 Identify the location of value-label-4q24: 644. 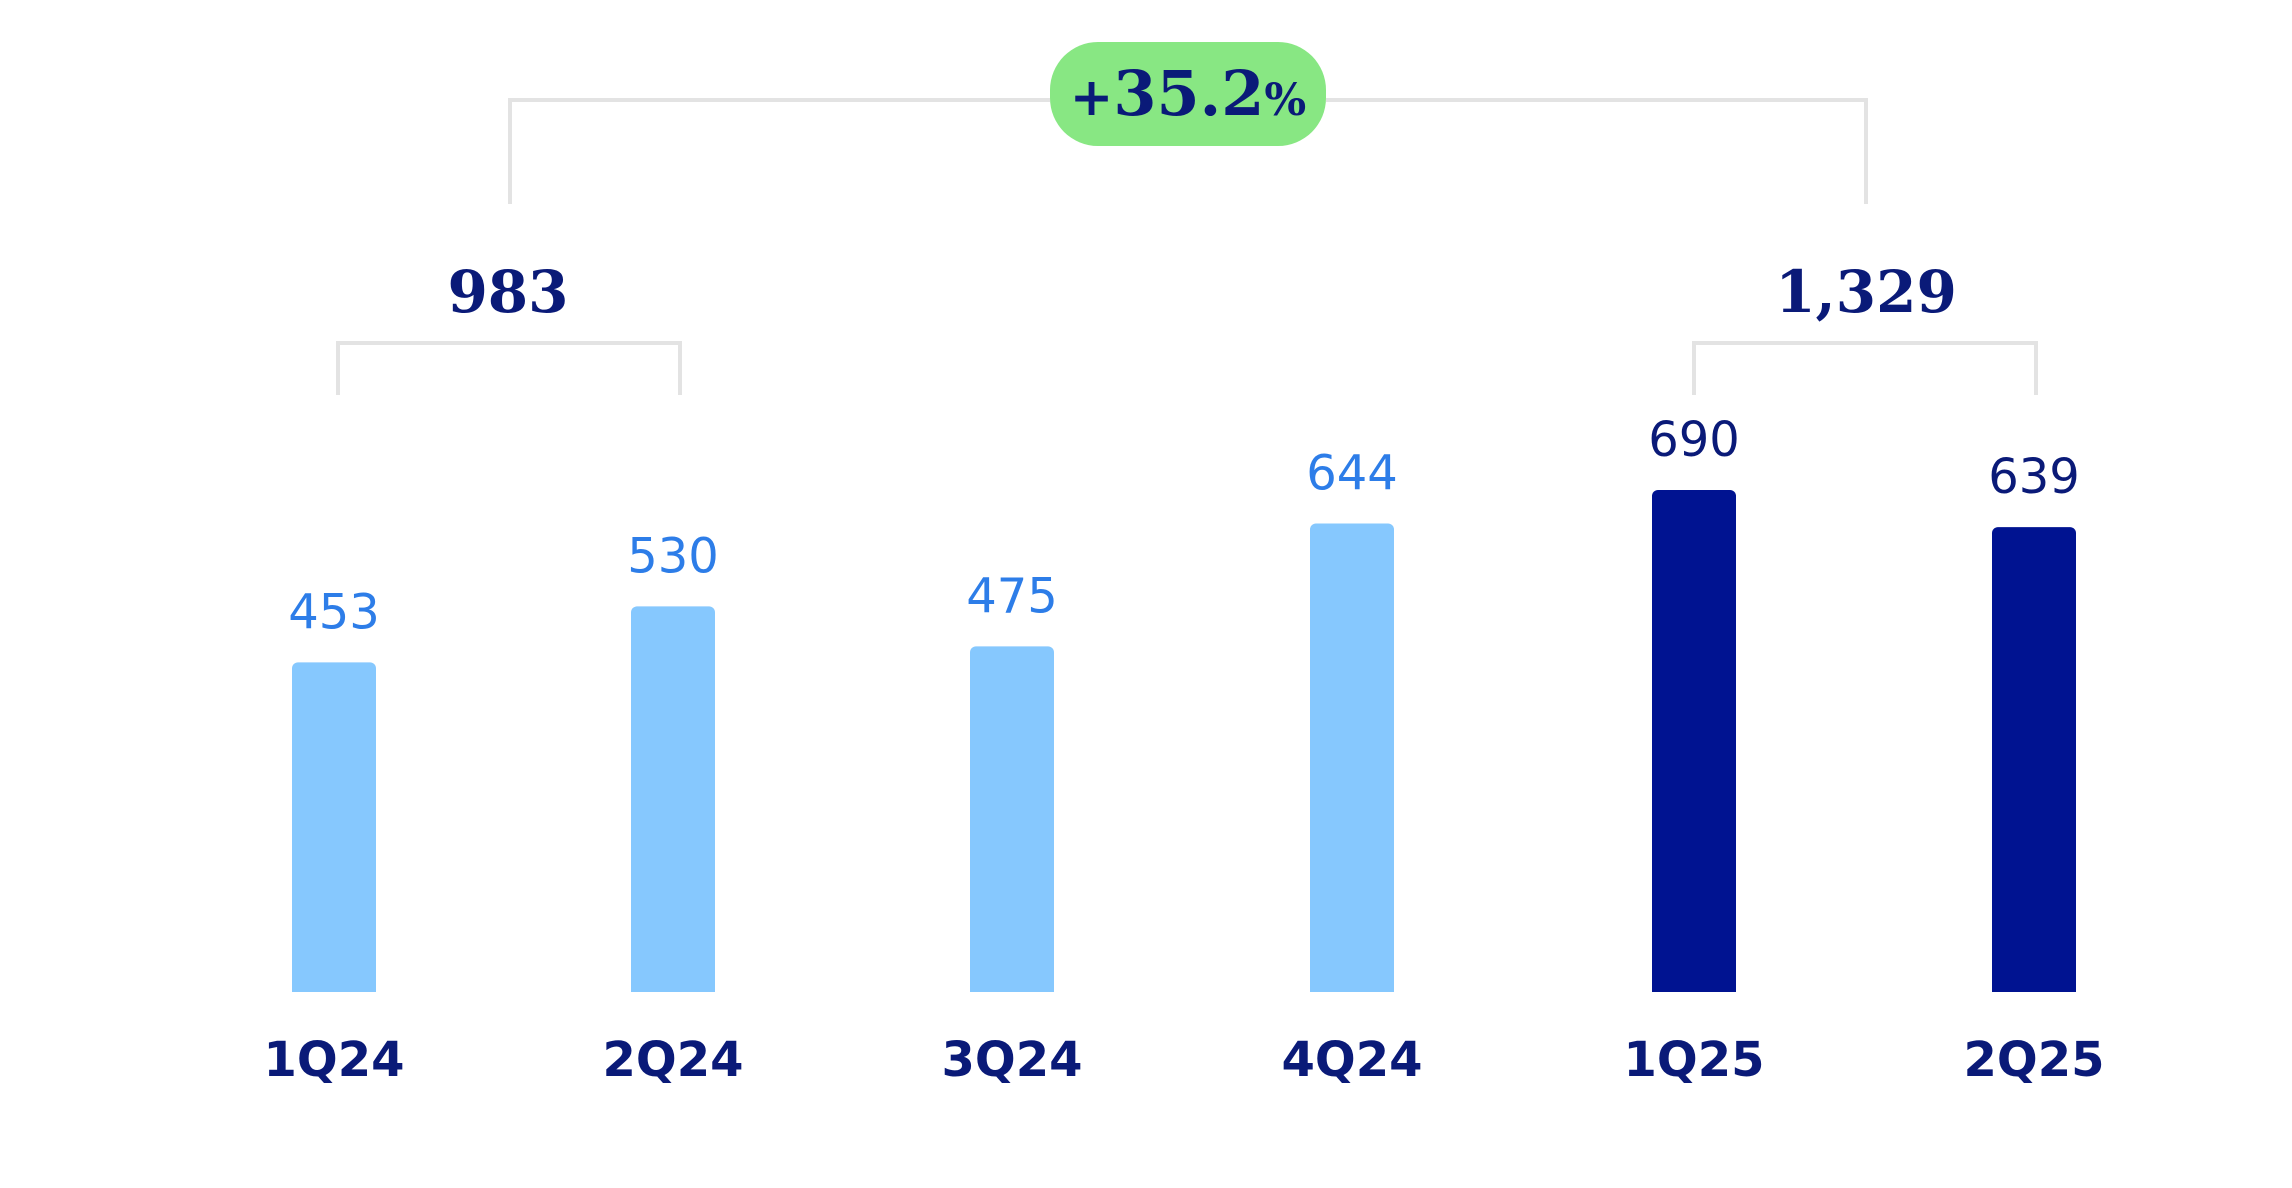
(1352, 473).